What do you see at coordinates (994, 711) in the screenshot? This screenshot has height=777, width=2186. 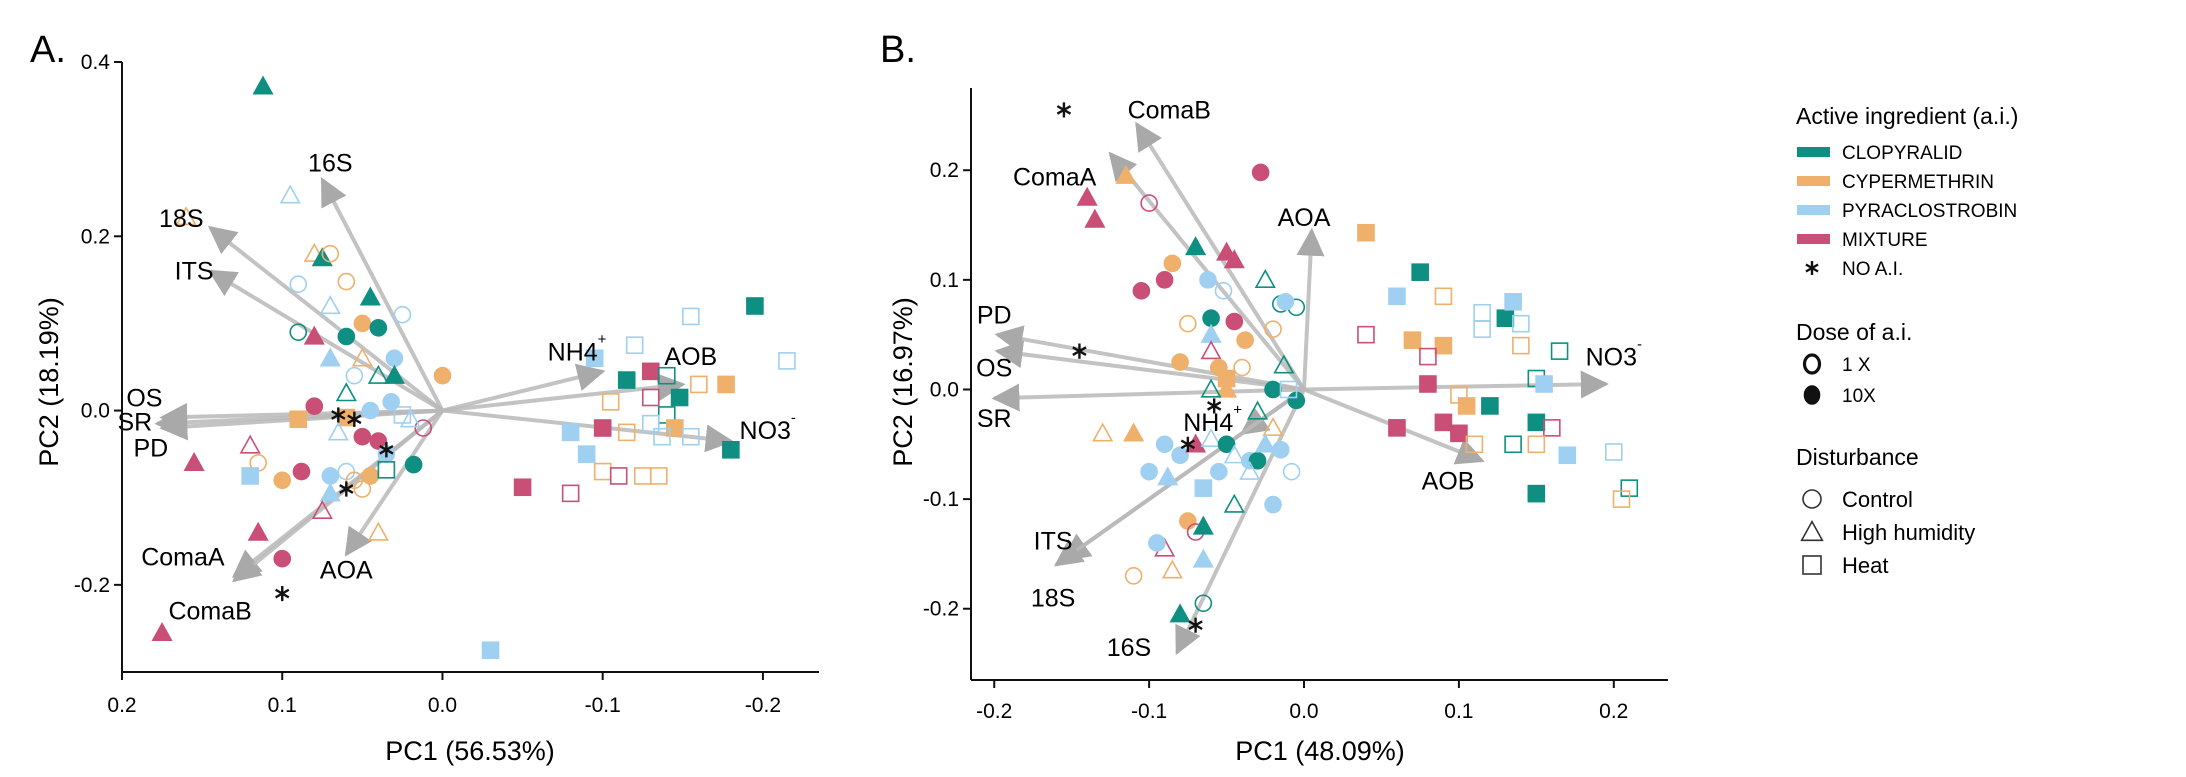 I see `x-tick-label: -0.2` at bounding box center [994, 711].